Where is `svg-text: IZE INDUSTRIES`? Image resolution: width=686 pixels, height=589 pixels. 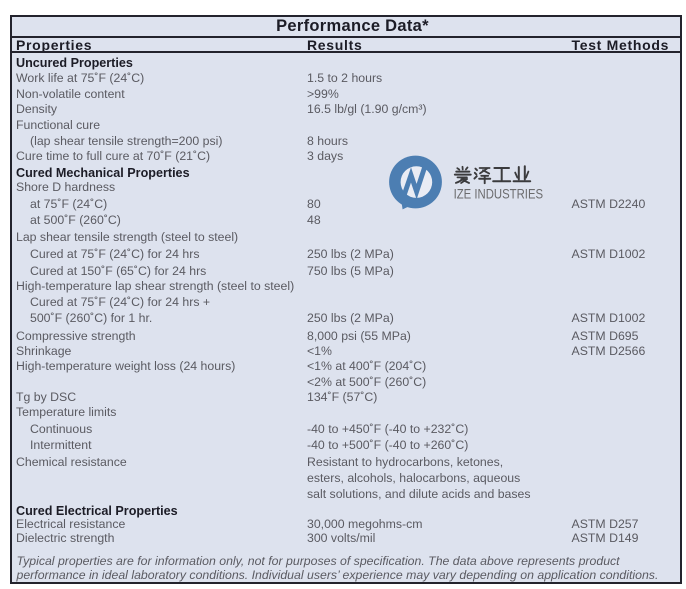
svg-text: IZE INDUSTRIES is located at coordinates (498, 193).